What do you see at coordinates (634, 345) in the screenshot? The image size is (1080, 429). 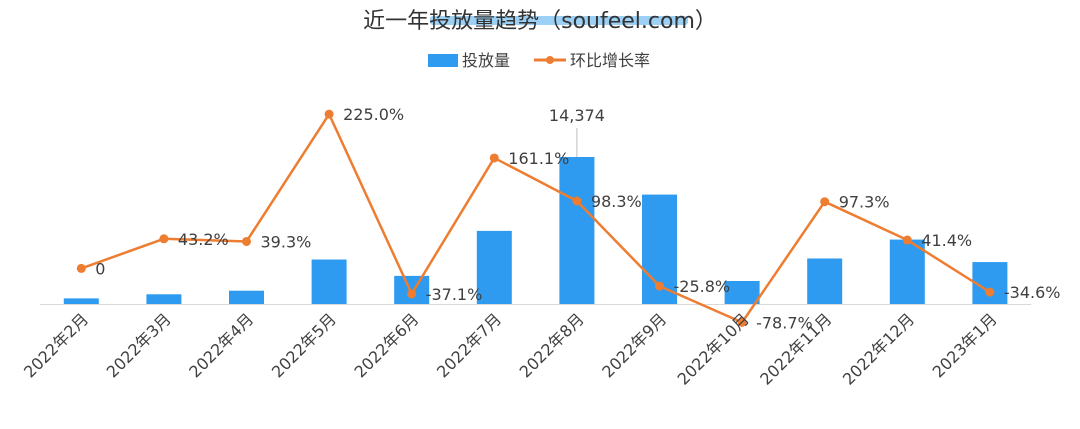 I see `x-tick-label: 2022年9月` at bounding box center [634, 345].